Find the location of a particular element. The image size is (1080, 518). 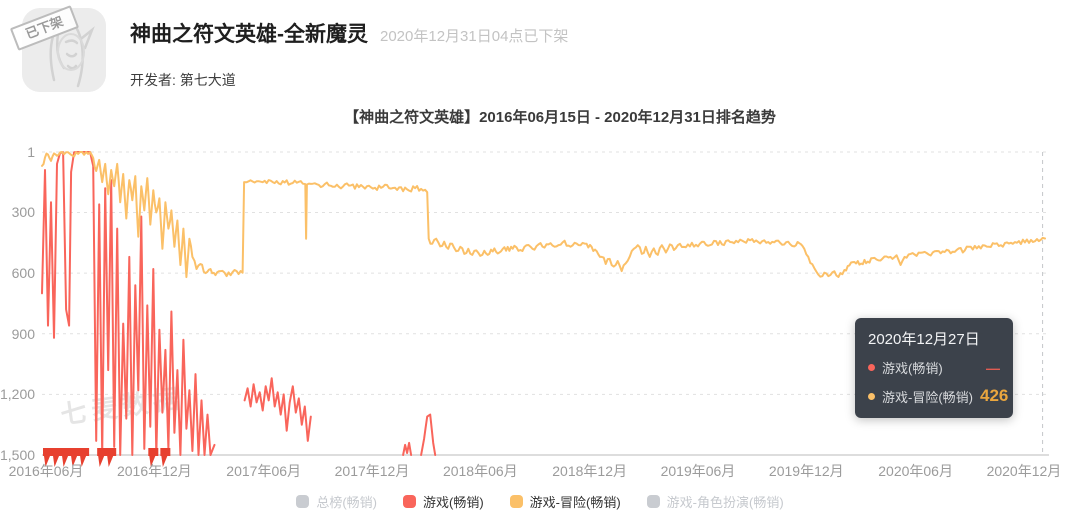

tooltip-series-label: 游戏(畅销) is located at coordinates (912, 368).